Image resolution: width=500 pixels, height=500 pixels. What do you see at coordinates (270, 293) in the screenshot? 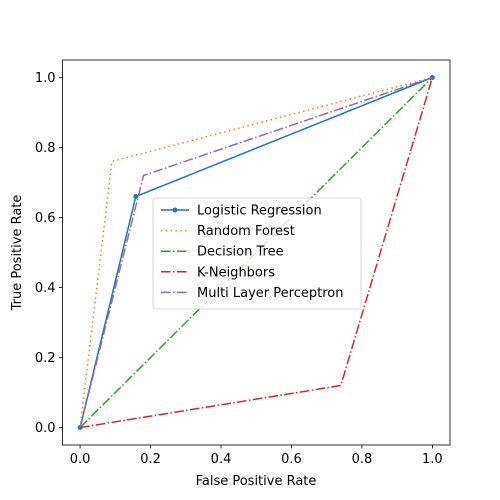
I see `legend-label-multi-layer-perceptron: Multi Layer Perceptron` at bounding box center [270, 293].